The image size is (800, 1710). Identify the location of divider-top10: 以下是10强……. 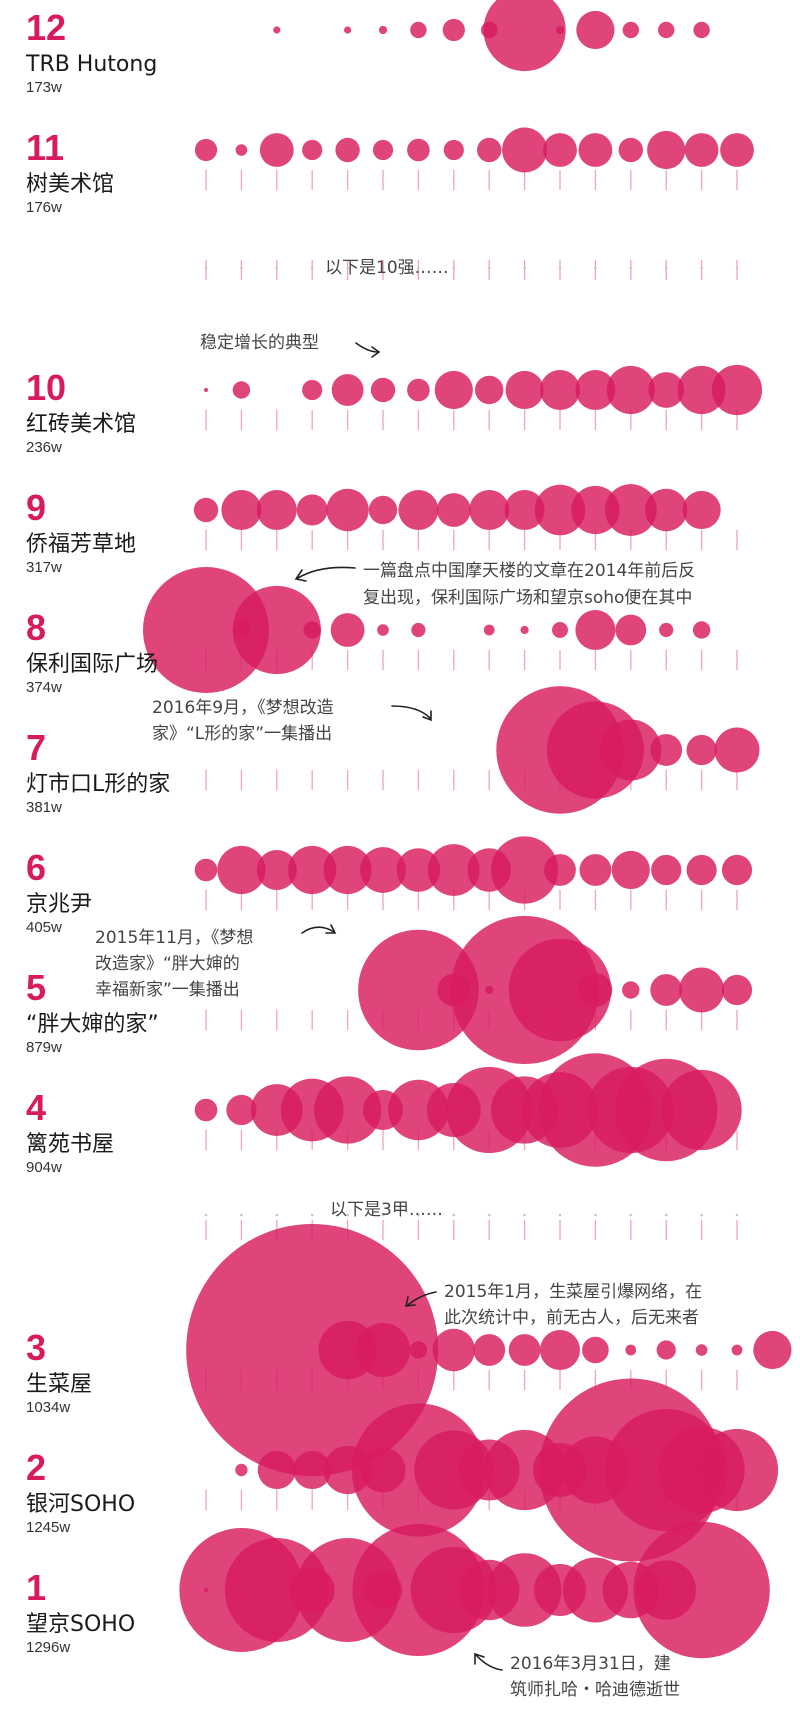
(387, 268).